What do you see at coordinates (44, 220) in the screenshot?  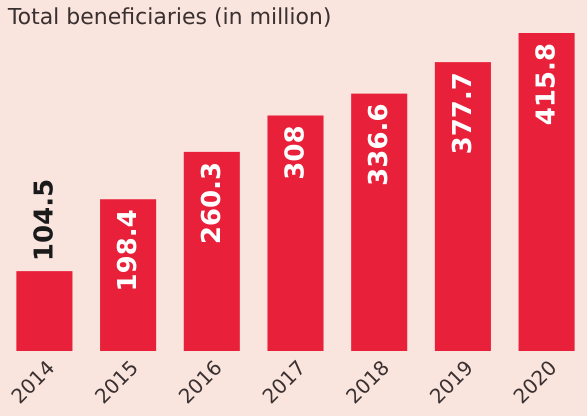 I see `data-label: 104.5` at bounding box center [44, 220].